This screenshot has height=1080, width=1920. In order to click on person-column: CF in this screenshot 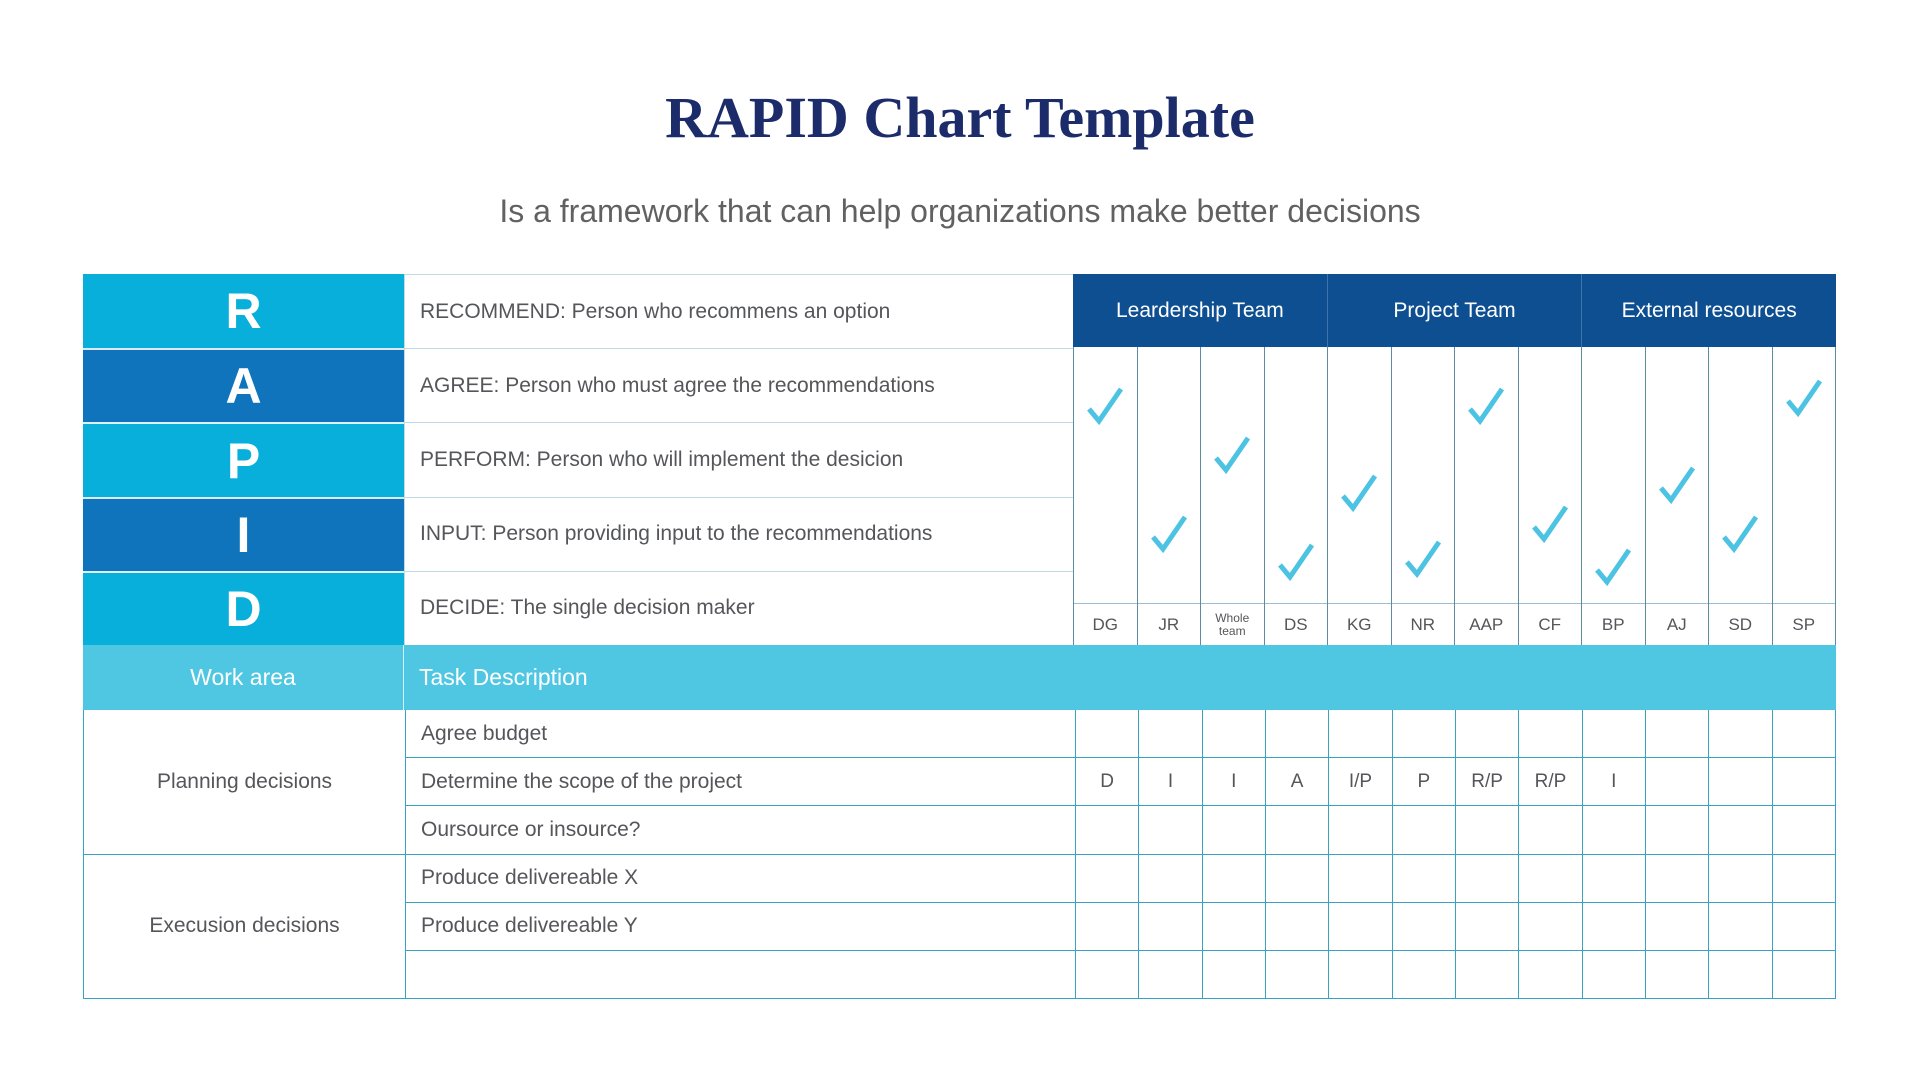, I will do `click(1550, 496)`.